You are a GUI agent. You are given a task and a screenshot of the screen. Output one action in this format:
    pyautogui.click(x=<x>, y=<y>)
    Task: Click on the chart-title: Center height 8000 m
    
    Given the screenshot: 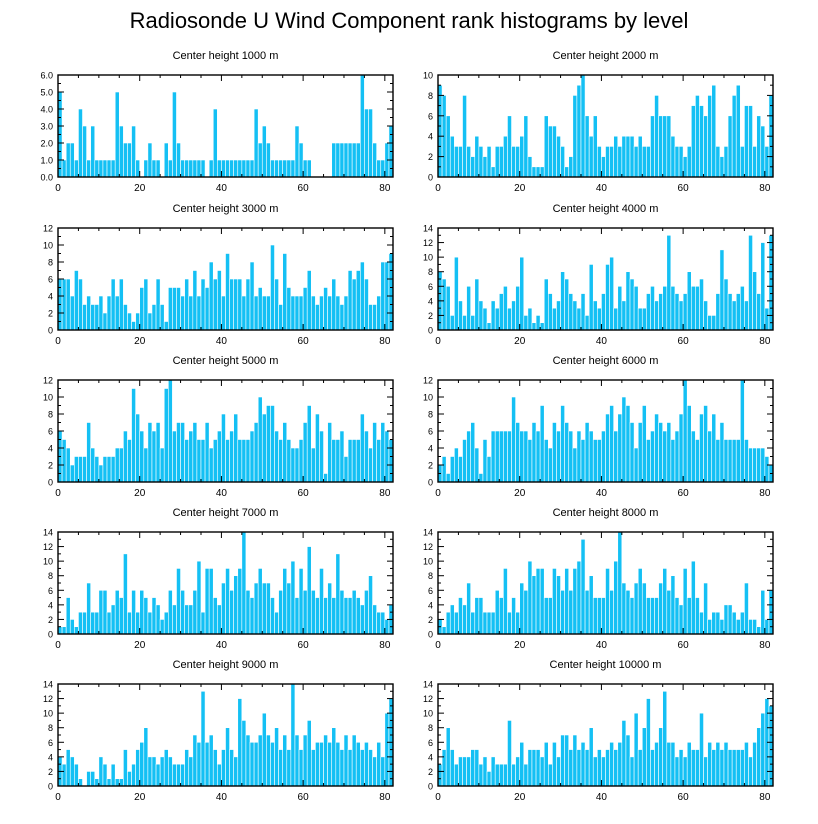 What is the action you would take?
    pyautogui.click(x=606, y=513)
    